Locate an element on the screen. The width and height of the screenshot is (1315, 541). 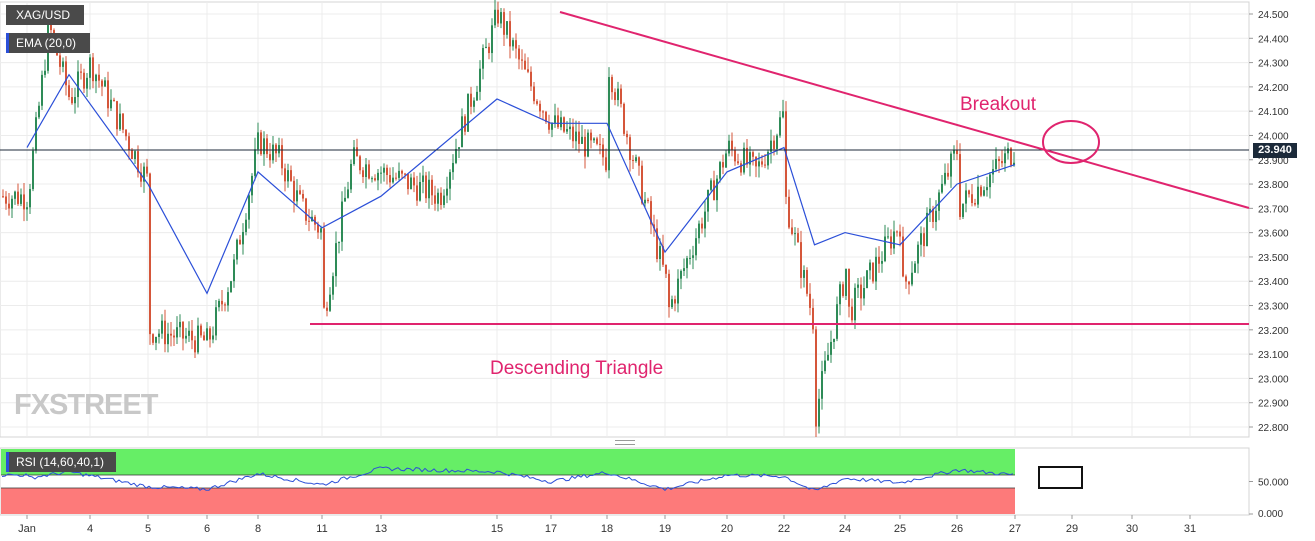
current-price-badge: 23.940 is located at coordinates (1275, 150).